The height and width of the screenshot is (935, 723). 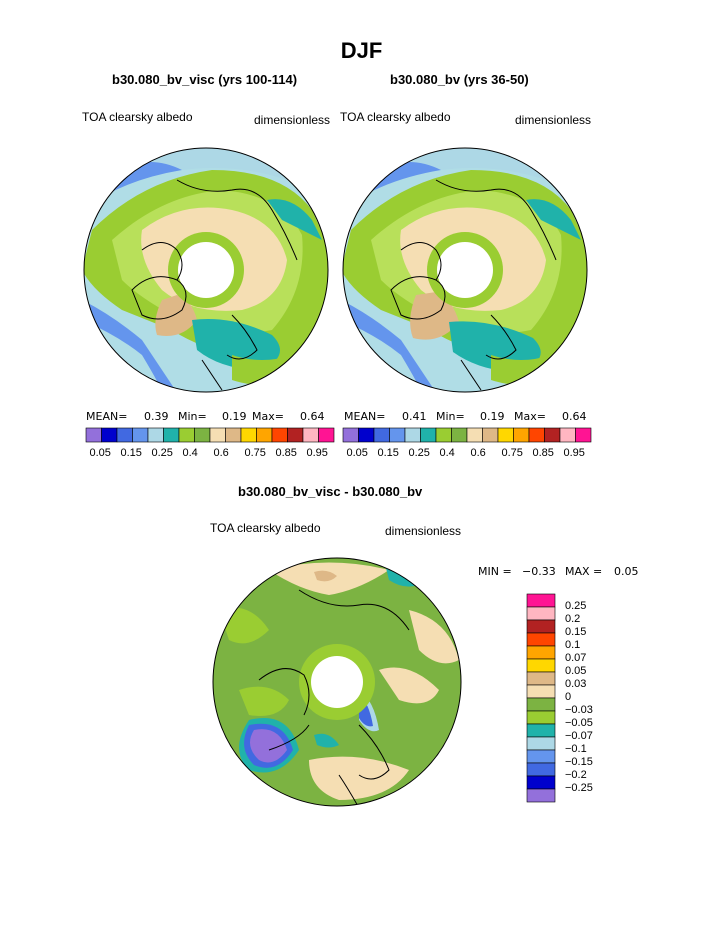 I want to click on panel-3-units: dimensionless, so click(x=423, y=531).